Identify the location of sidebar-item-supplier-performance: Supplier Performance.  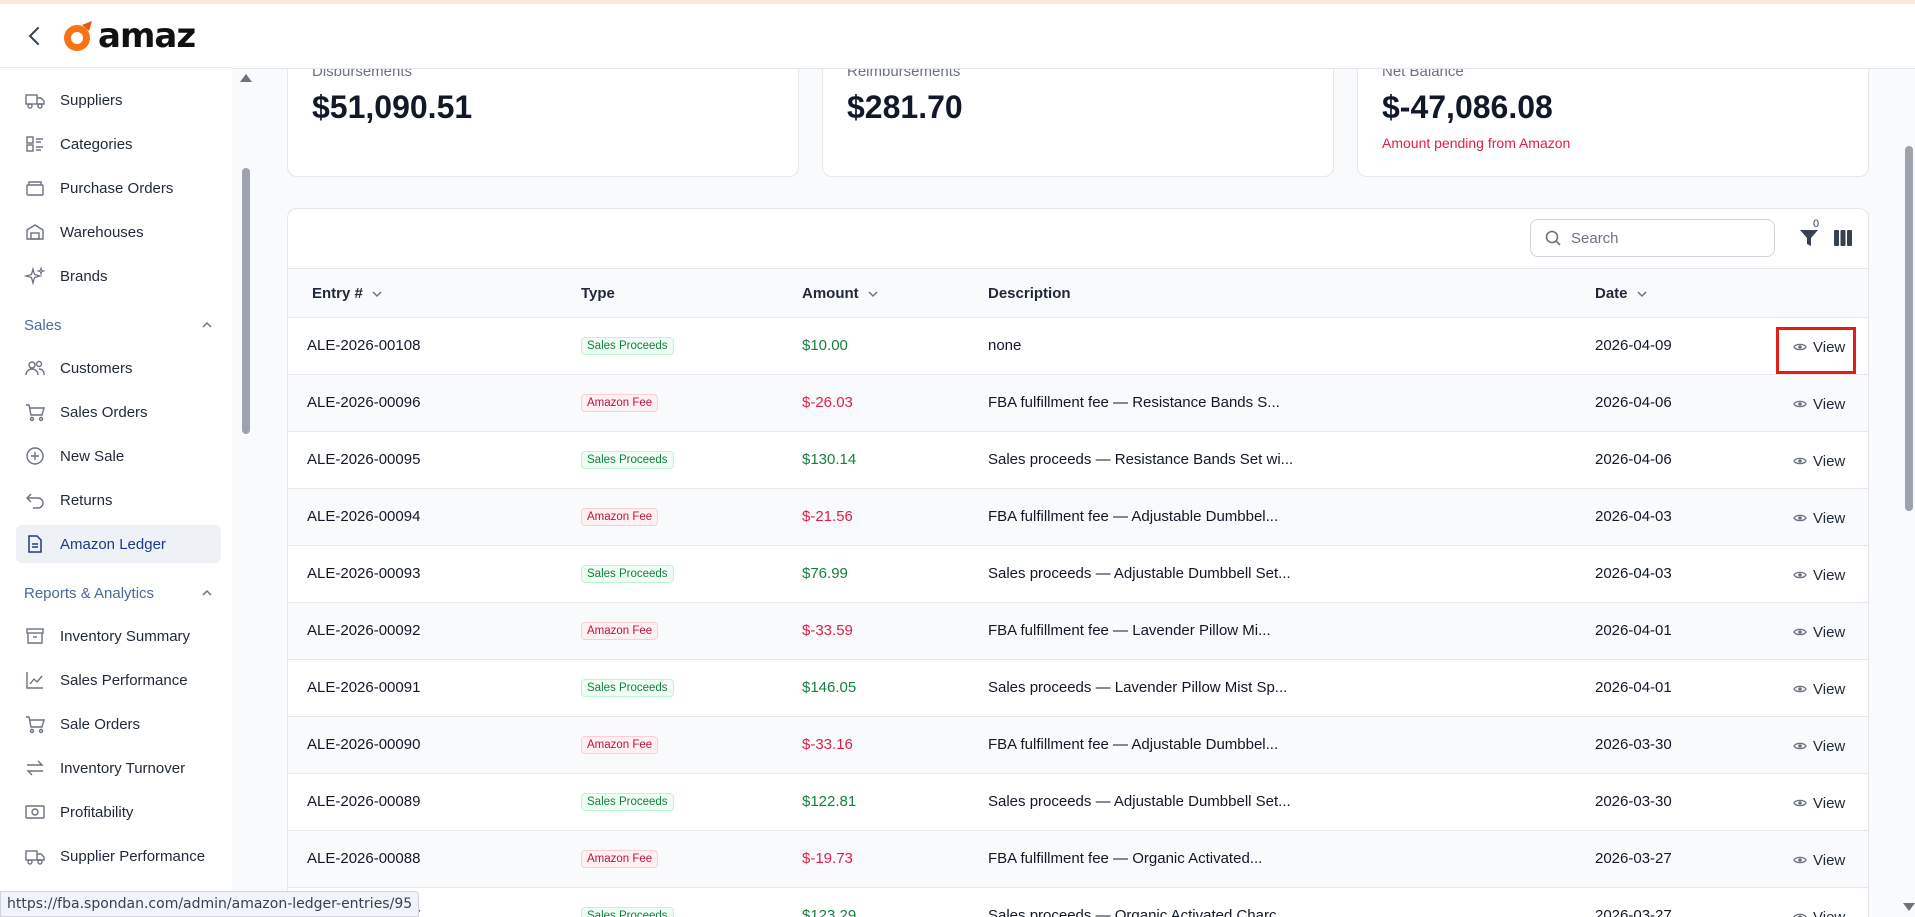
(118, 856).